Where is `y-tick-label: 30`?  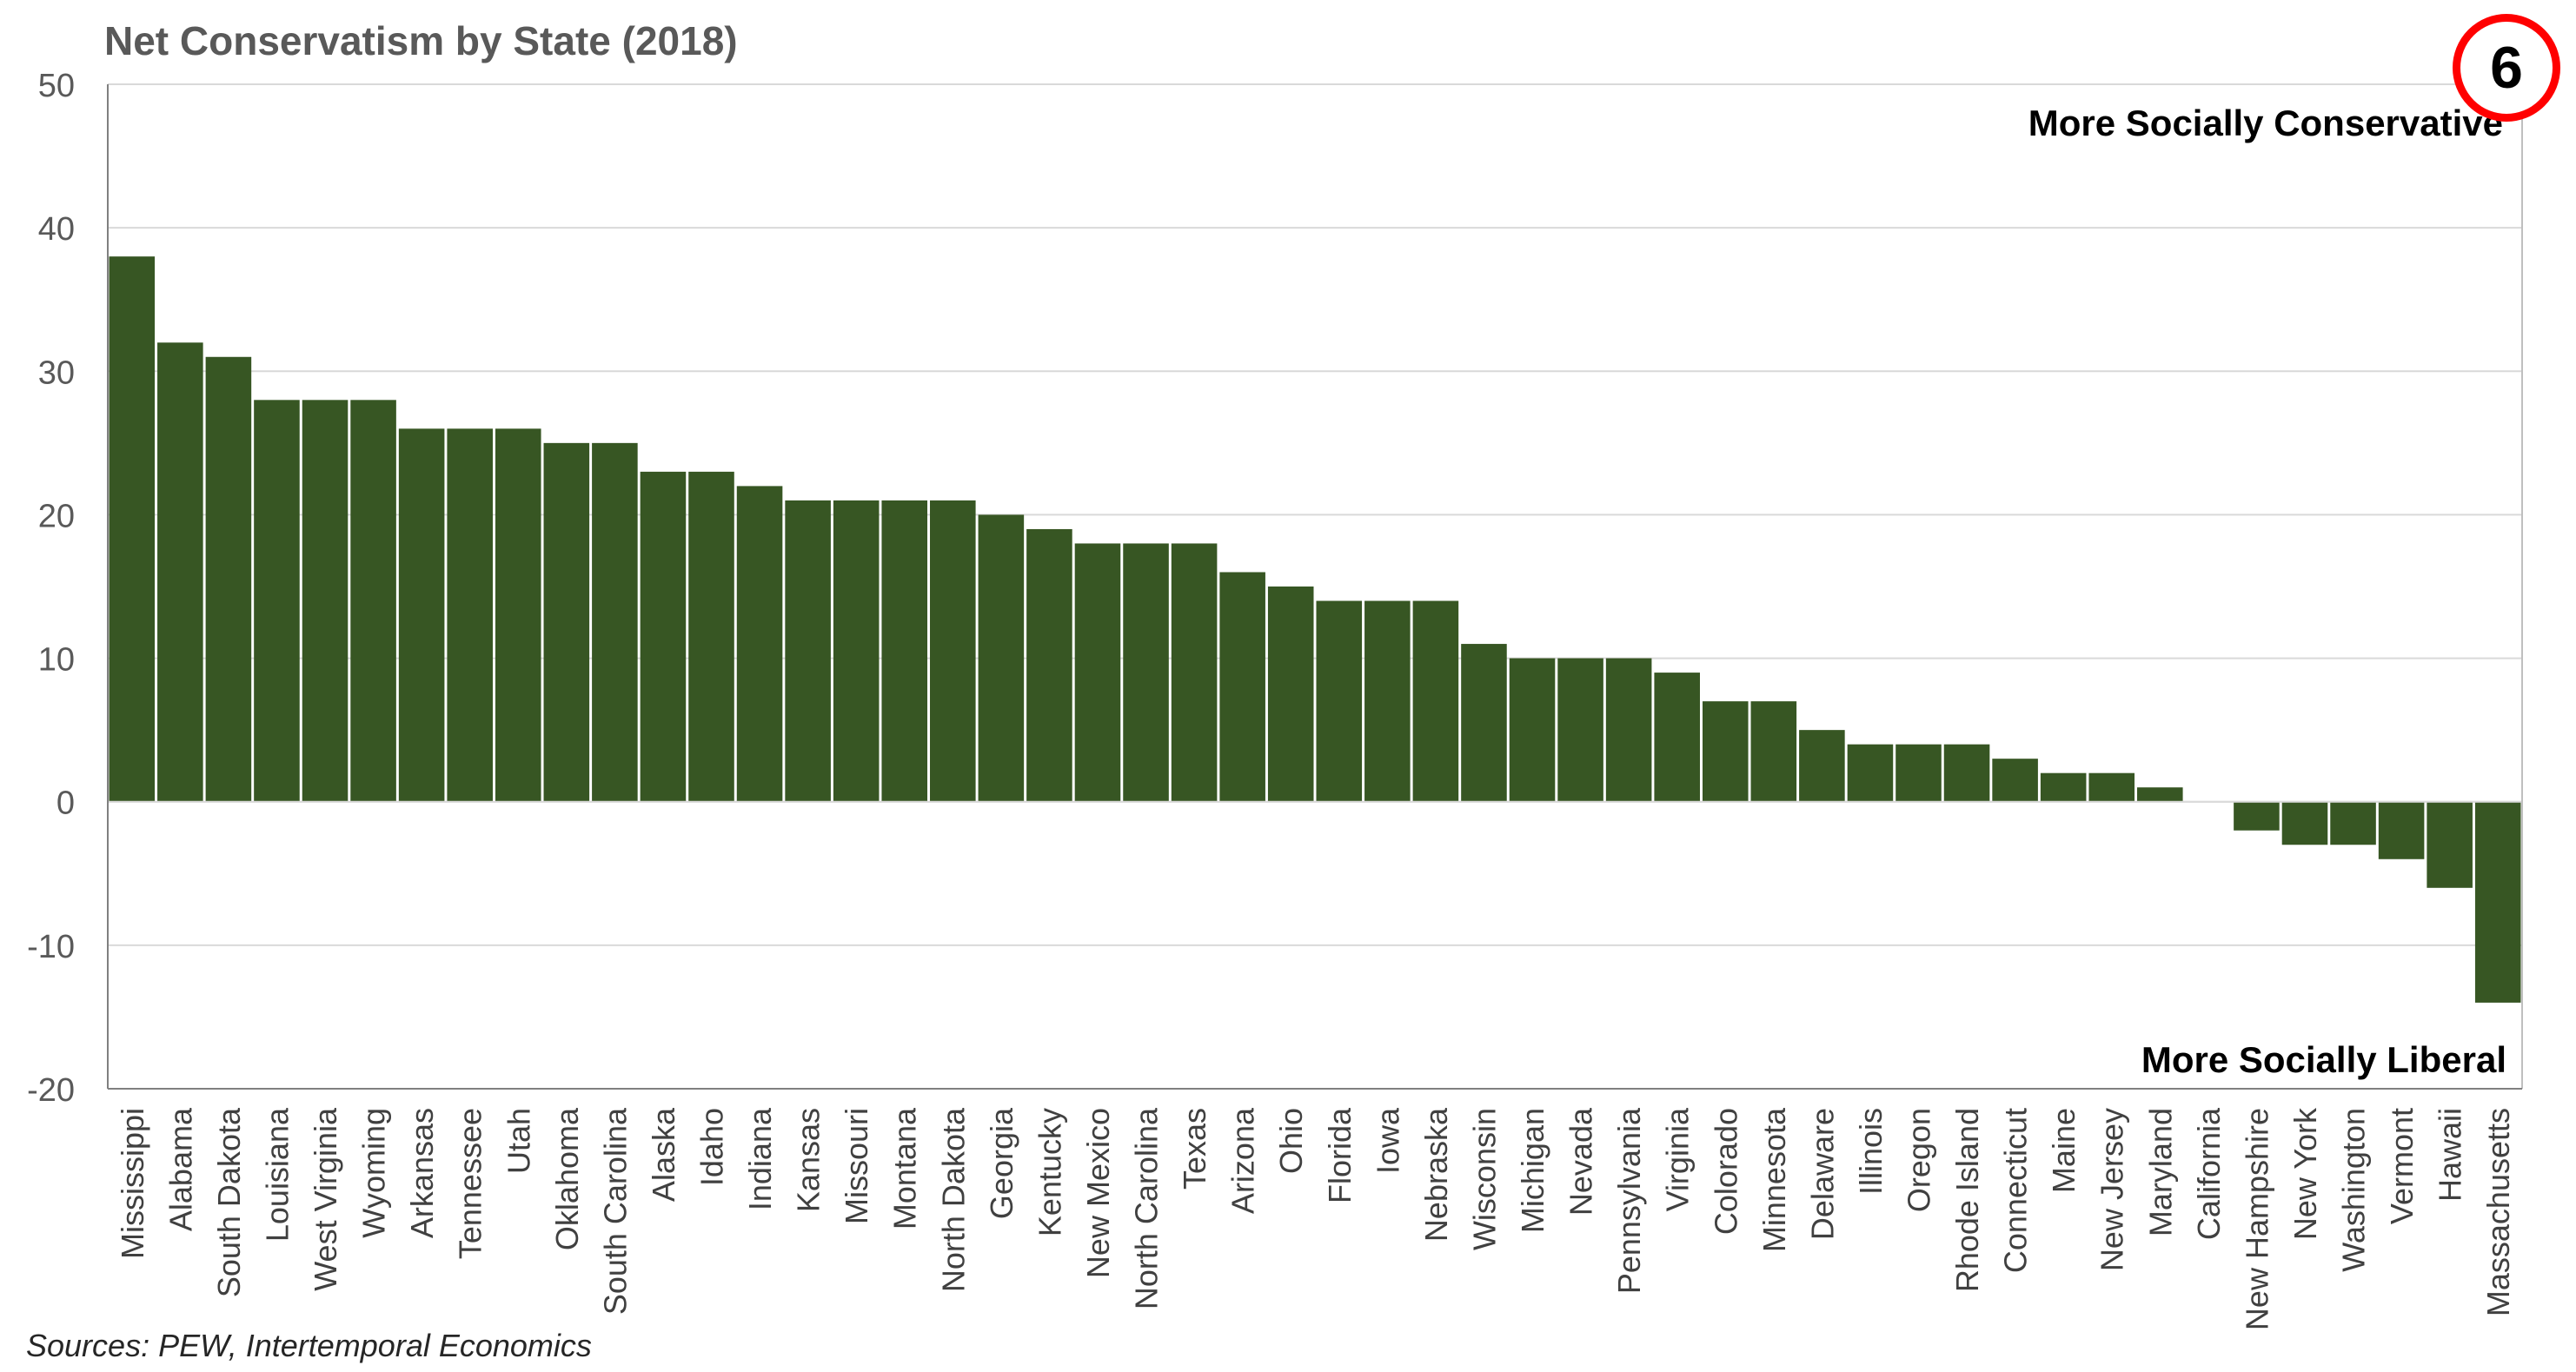 y-tick-label: 30 is located at coordinates (56, 373).